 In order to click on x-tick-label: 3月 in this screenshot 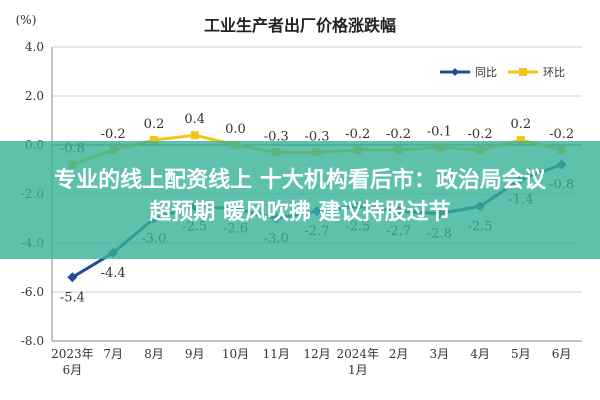, I will do `click(439, 354)`.